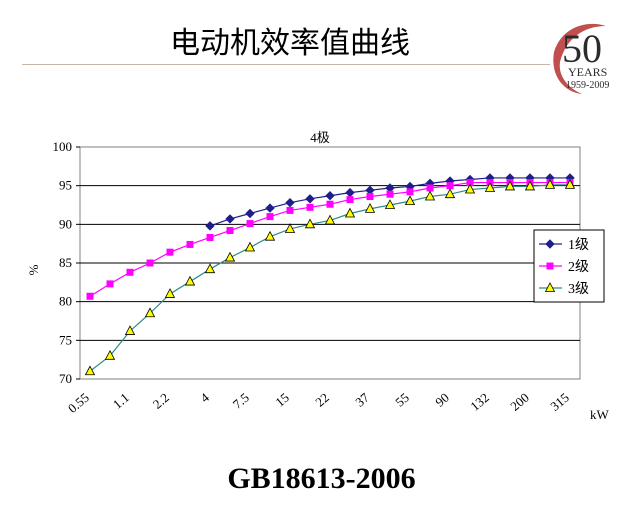 The height and width of the screenshot is (508, 643). I want to click on page-title: 电动机效率值曲线, so click(290, 43).